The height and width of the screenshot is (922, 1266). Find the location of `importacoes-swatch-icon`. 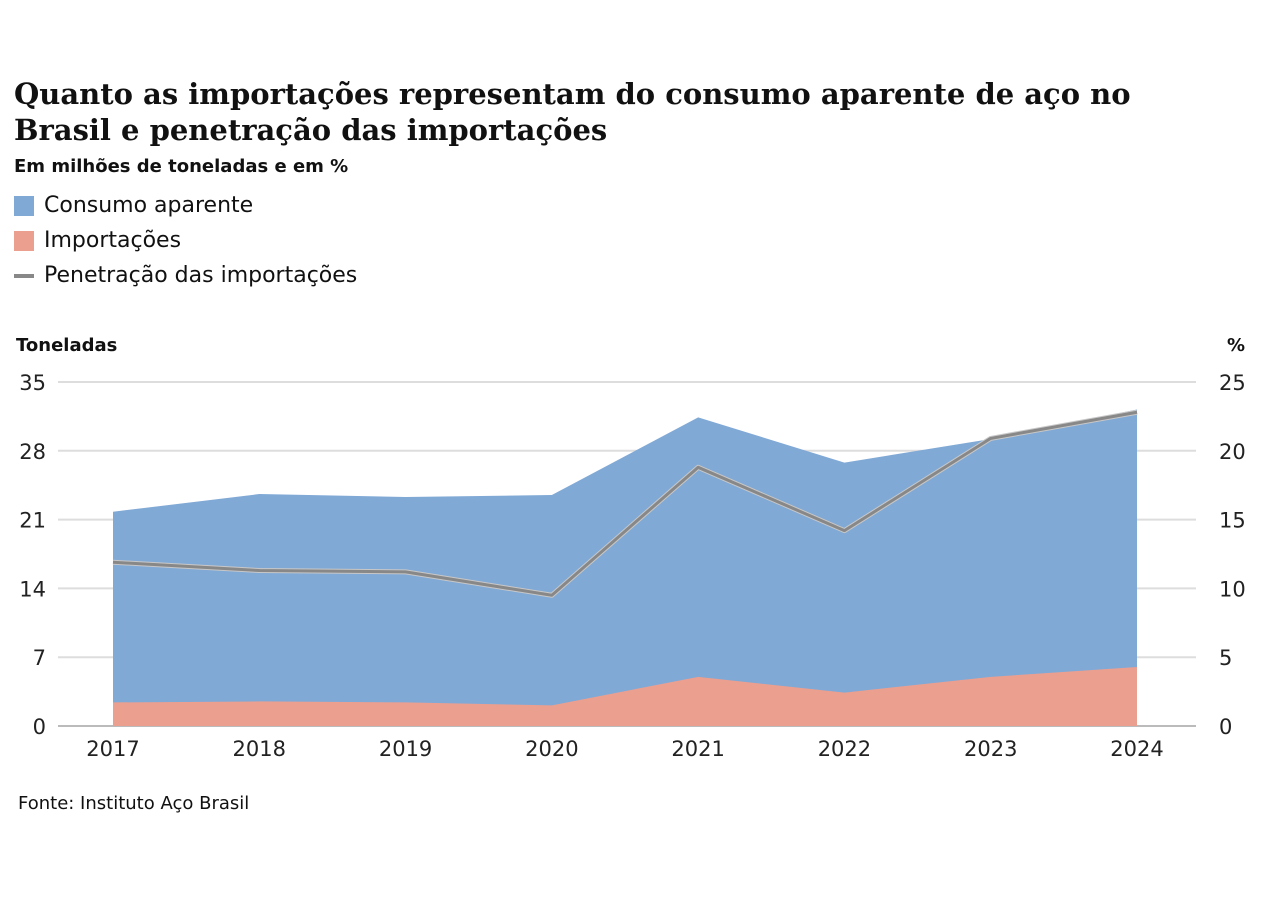

importacoes-swatch-icon is located at coordinates (24, 240).